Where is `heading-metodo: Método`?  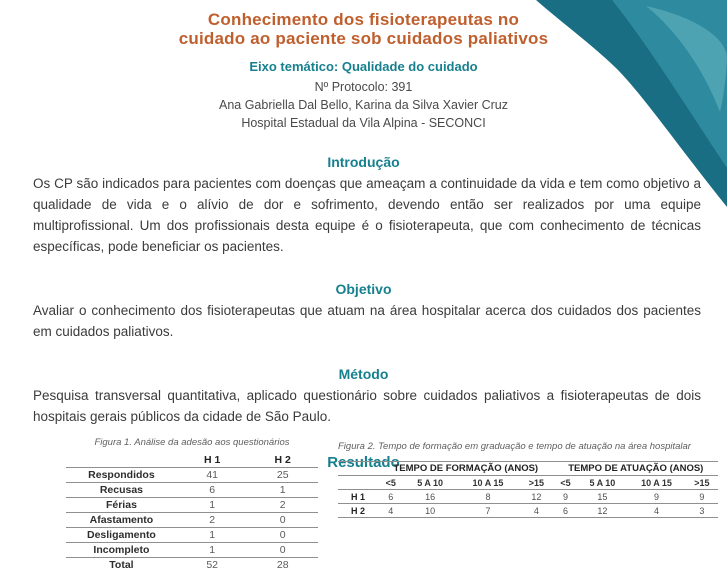
heading-metodo: Método is located at coordinates (363, 374).